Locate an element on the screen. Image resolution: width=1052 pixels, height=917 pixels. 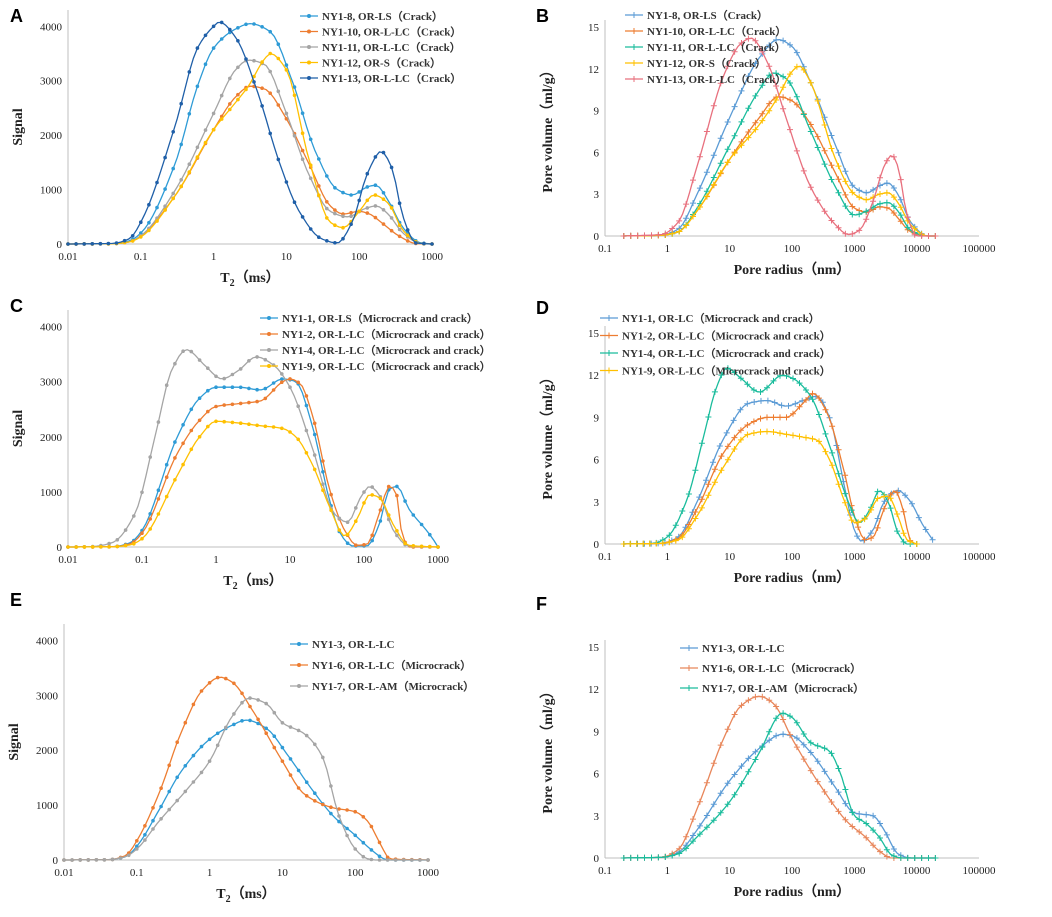
y-tick-label: 3 is located at coordinates (597, 195).